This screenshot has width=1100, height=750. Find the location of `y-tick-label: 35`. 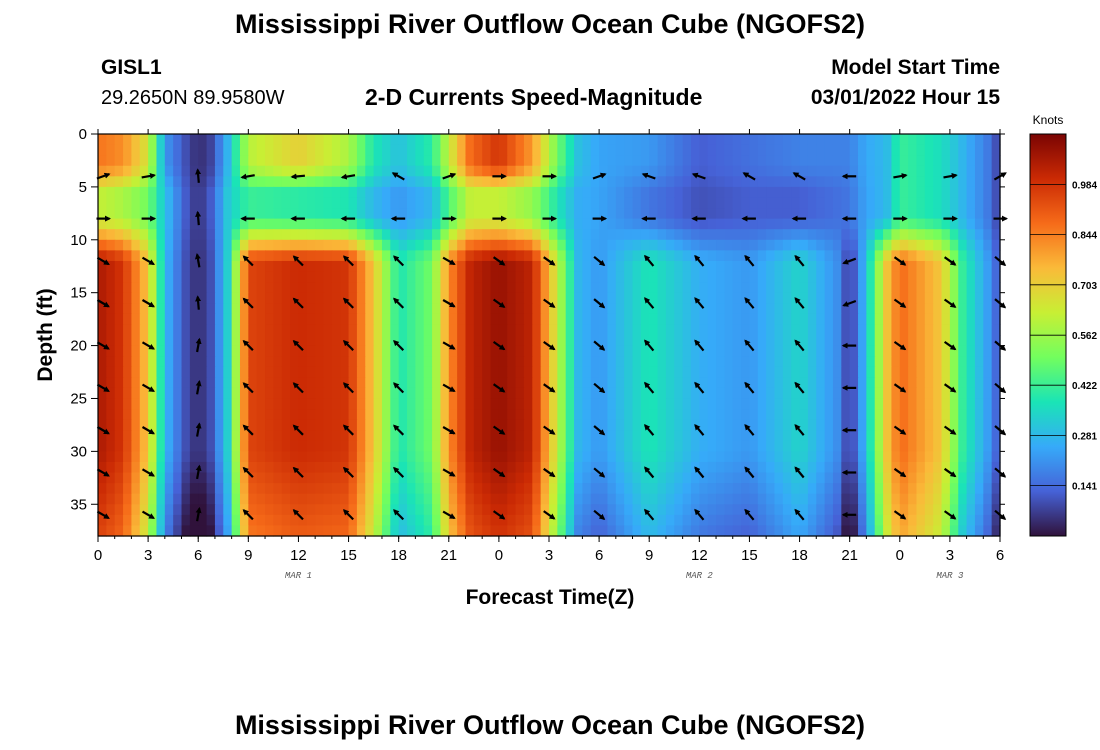

y-tick-label: 35 is located at coordinates (78, 504).